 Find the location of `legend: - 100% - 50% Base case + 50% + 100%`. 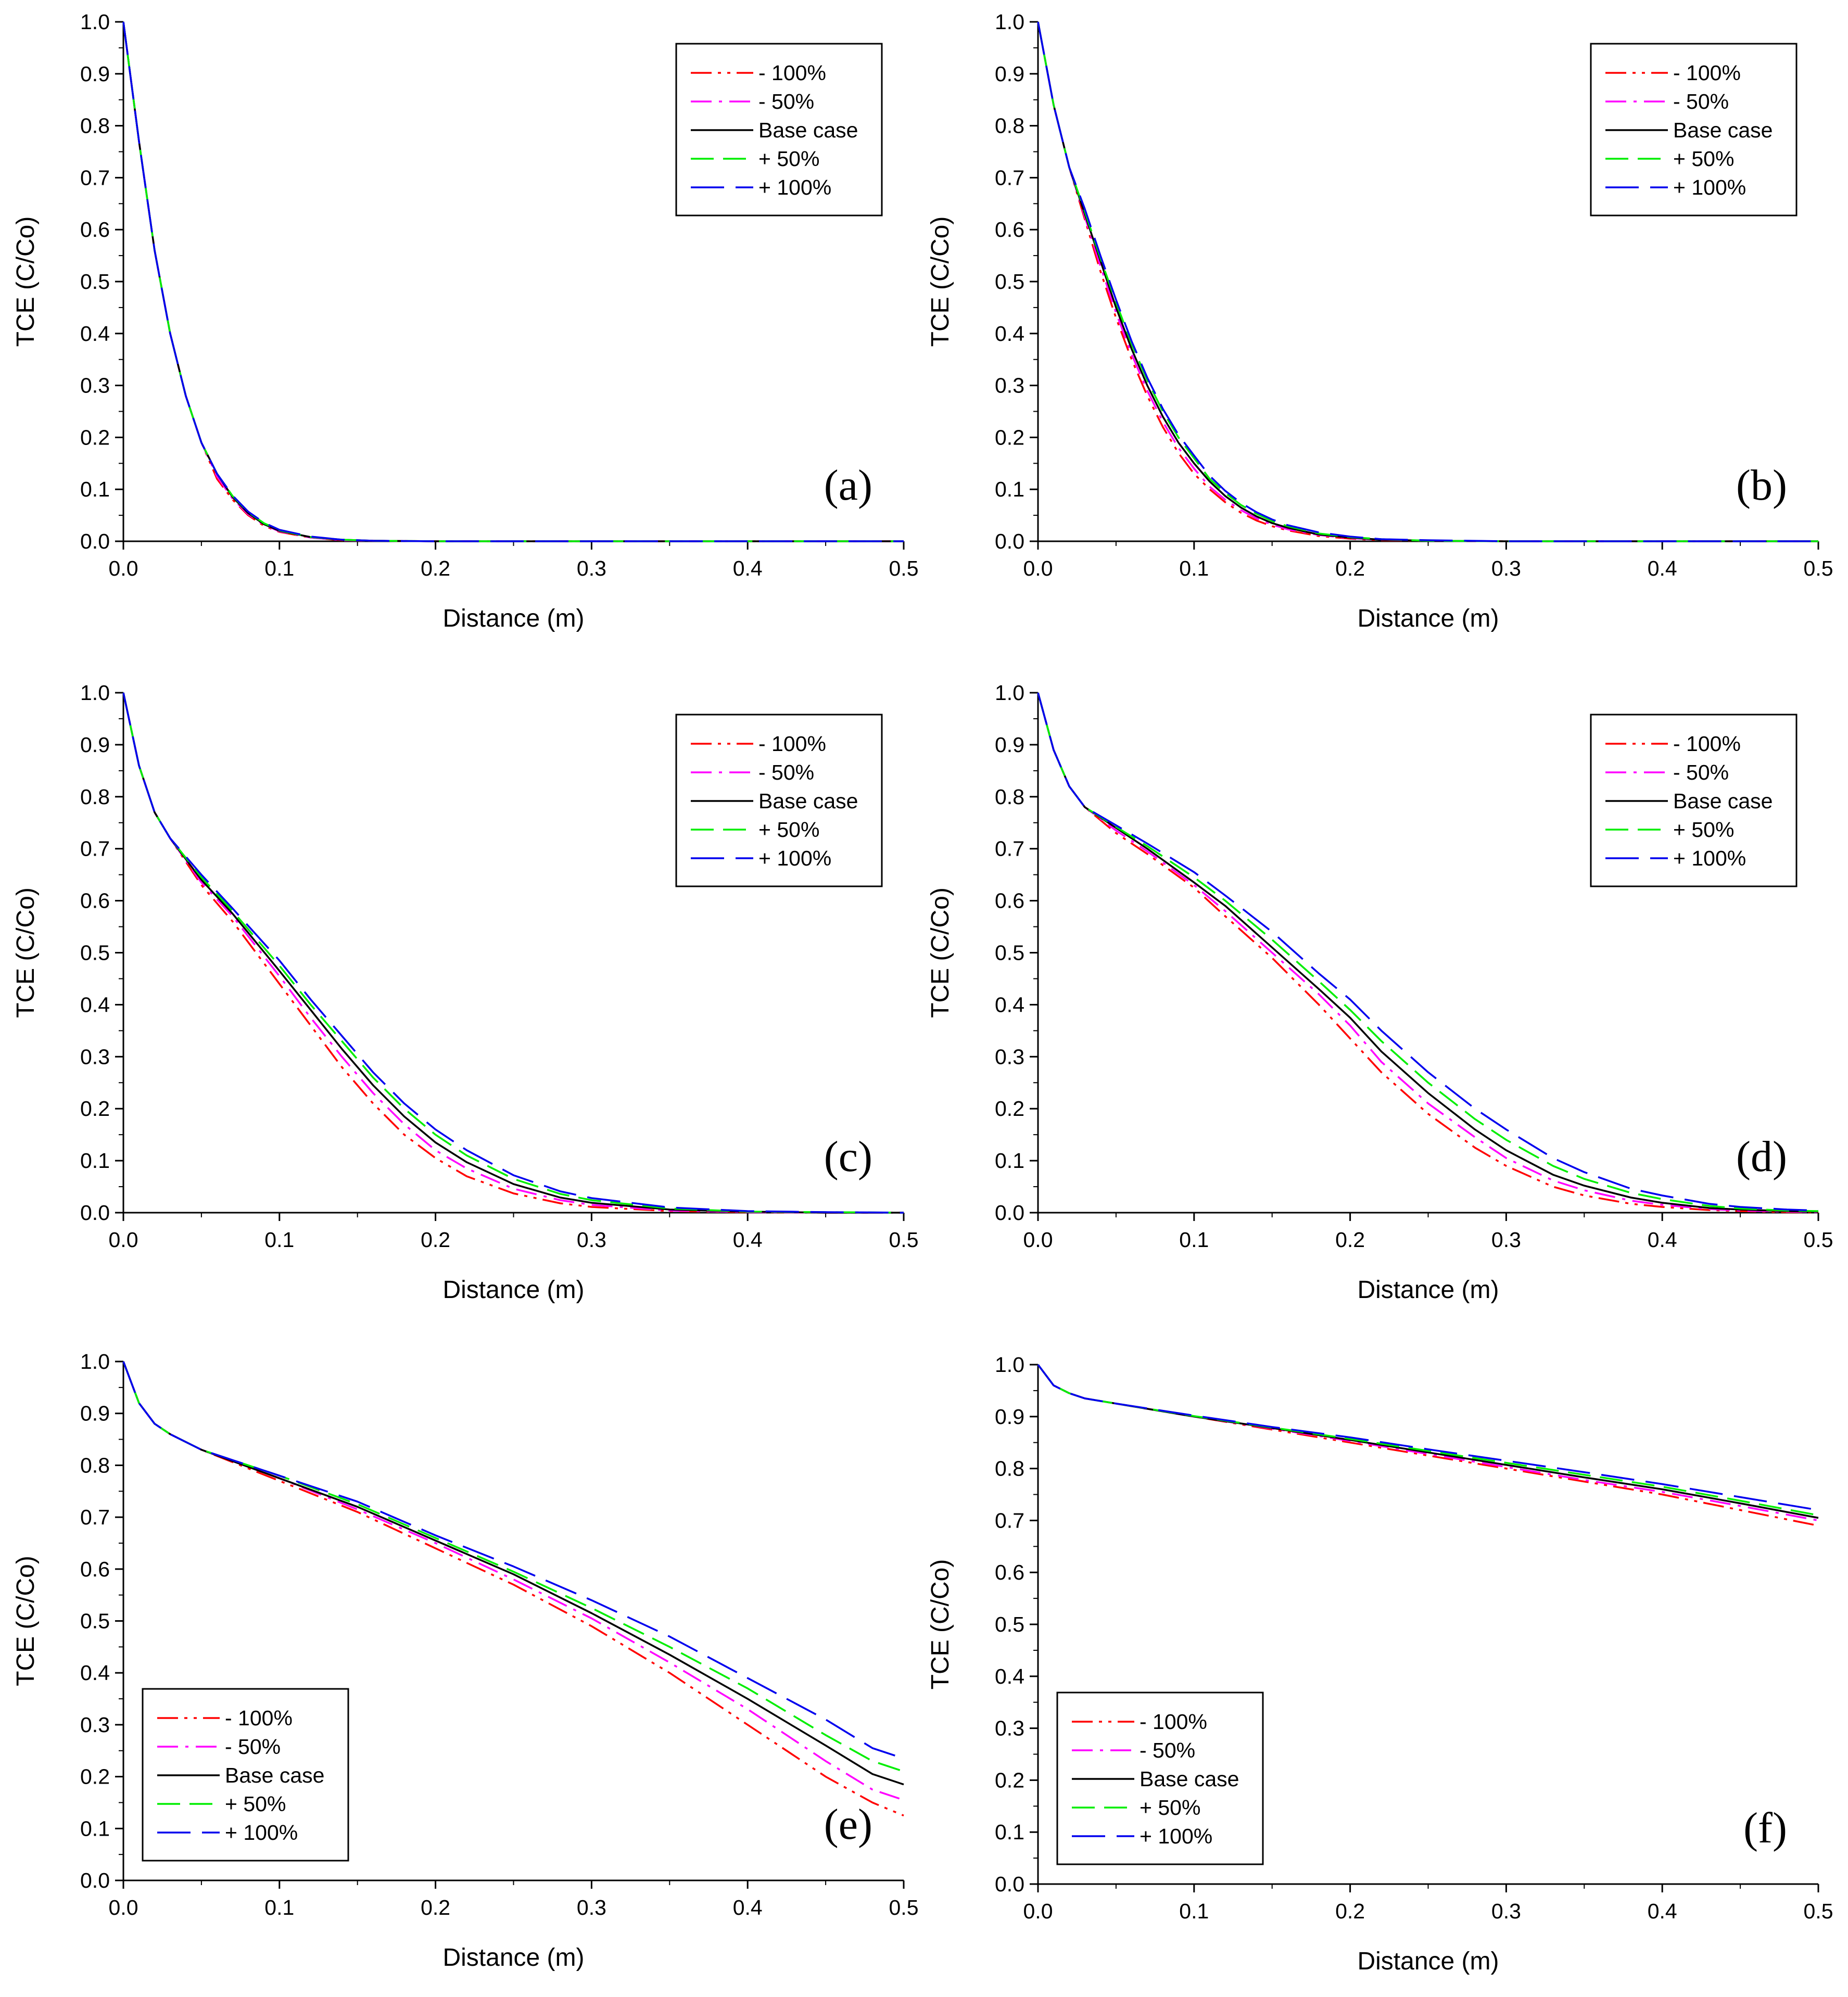

legend: - 100% - 50% Base case + 50% + 100% is located at coordinates (1694, 800).